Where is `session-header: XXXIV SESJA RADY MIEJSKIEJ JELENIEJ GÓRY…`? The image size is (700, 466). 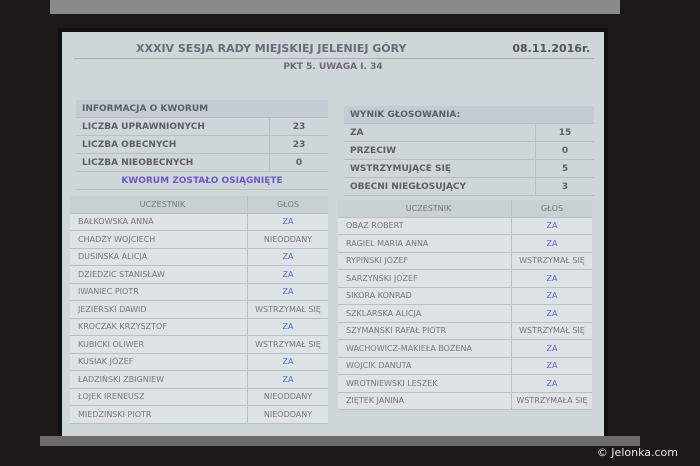 session-header: XXXIV SESJA RADY MIEJSKIEJ JELENIEJ GÓRY… is located at coordinates (334, 48).